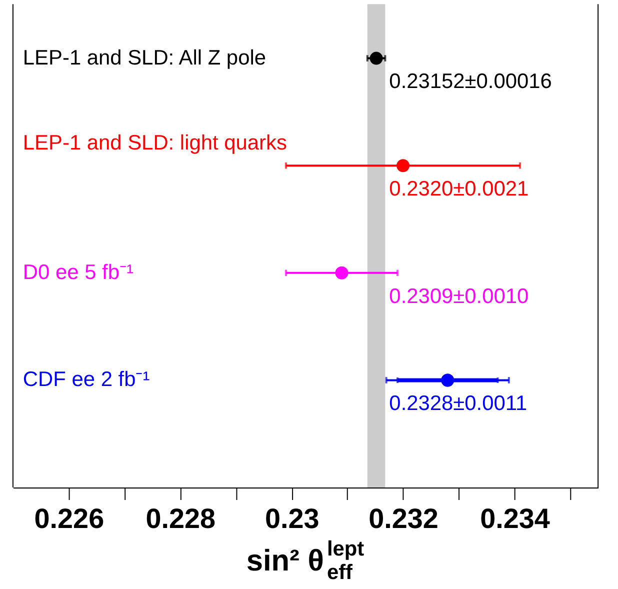 This screenshot has height=589, width=618. Describe the element at coordinates (459, 189) in the screenshot. I see `data-label: 0.2320±0.0021` at that location.